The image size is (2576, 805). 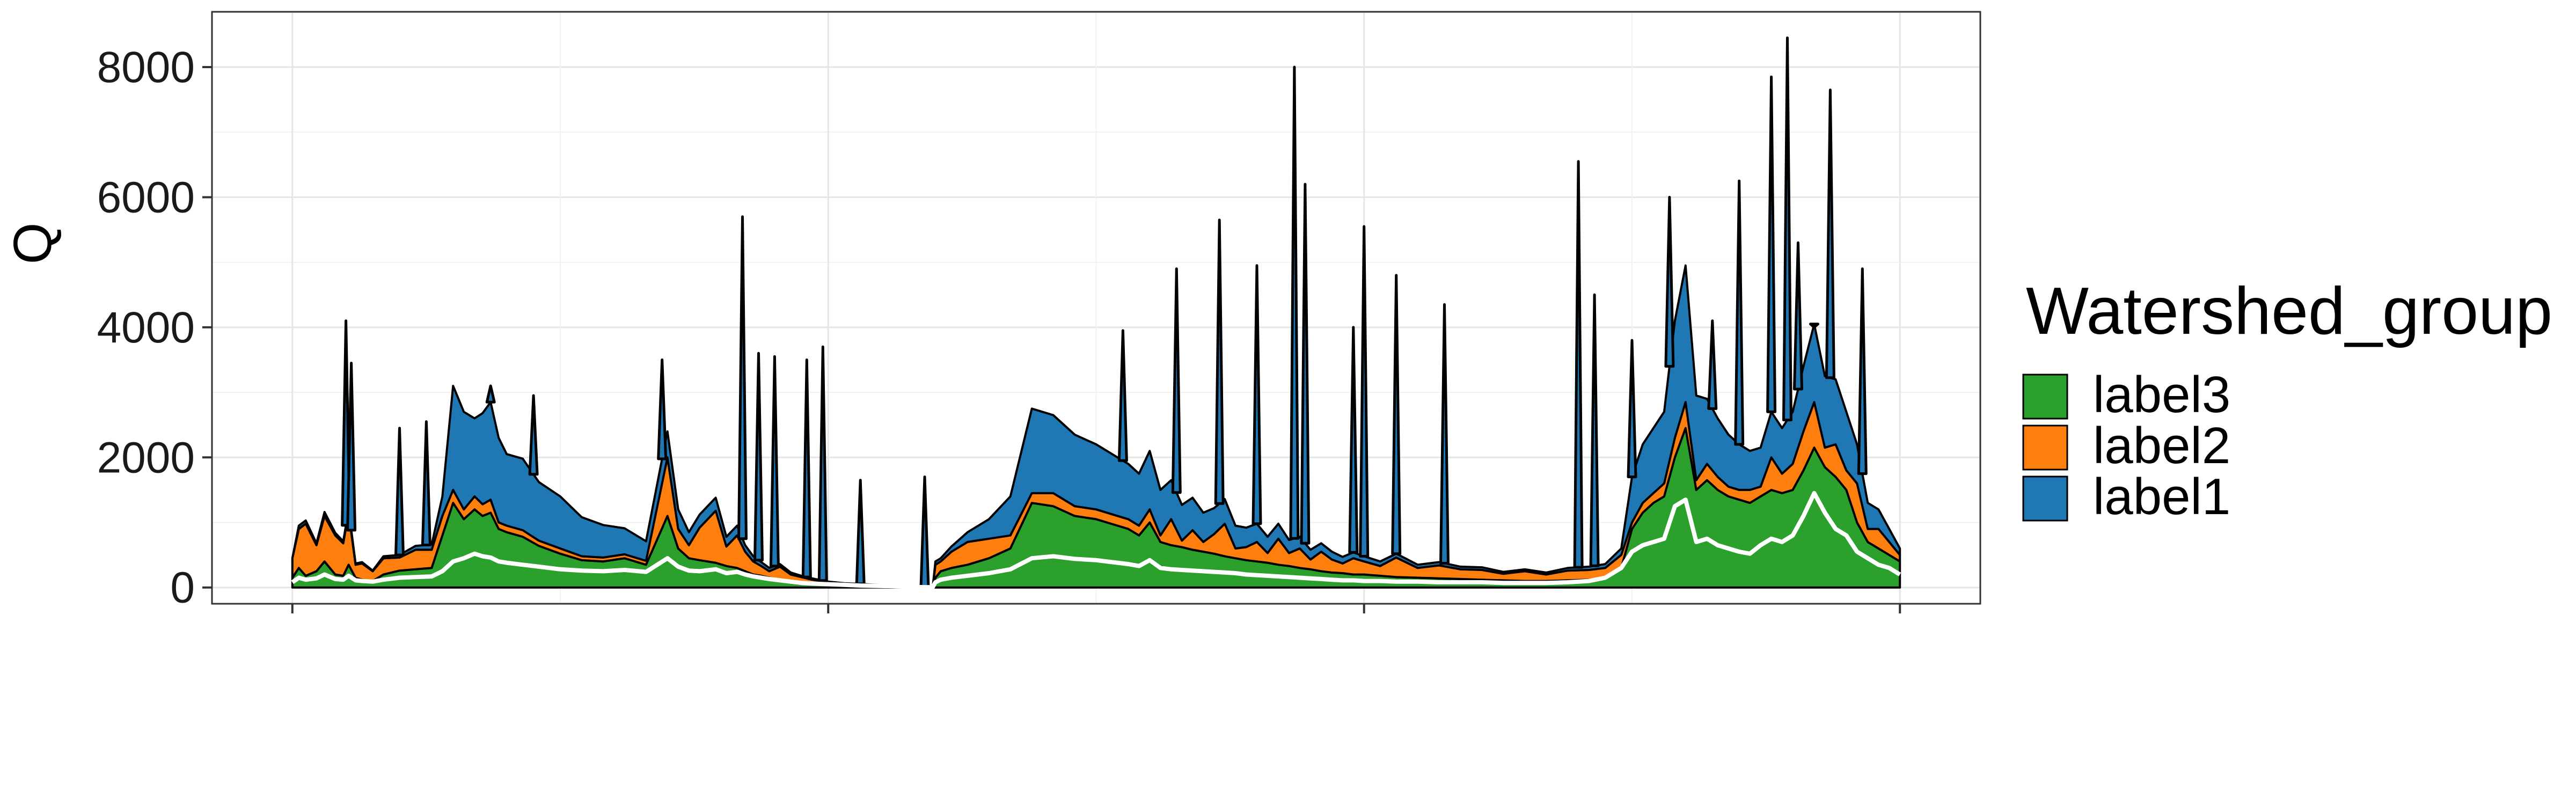 I want to click on reference-line, so click(x=1096, y=540).